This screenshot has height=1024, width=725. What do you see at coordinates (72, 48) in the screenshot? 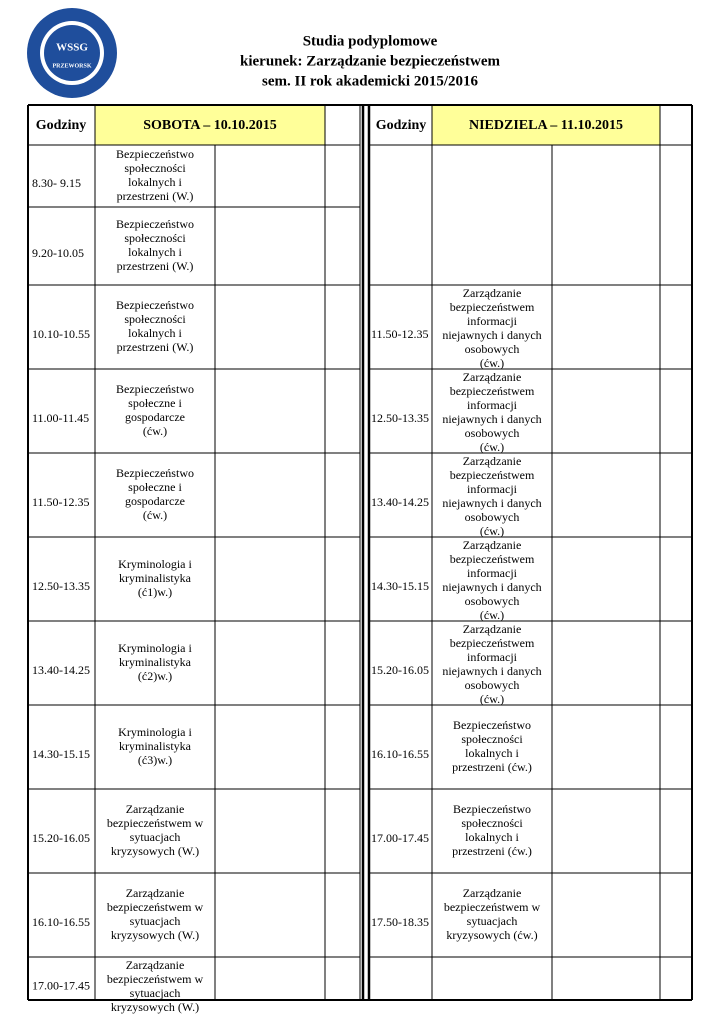
I see `logo-name: WSSG` at bounding box center [72, 48].